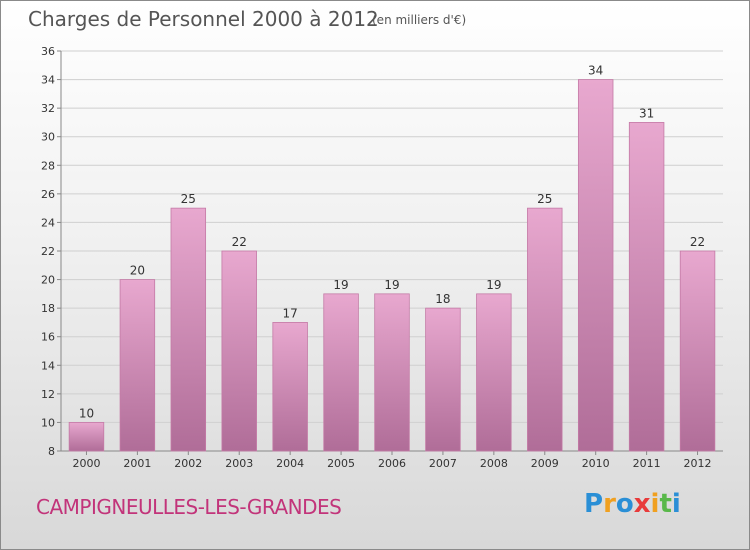 The height and width of the screenshot is (550, 750). Describe the element at coordinates (545, 463) in the screenshot. I see `x-tick-label: 2009` at that location.